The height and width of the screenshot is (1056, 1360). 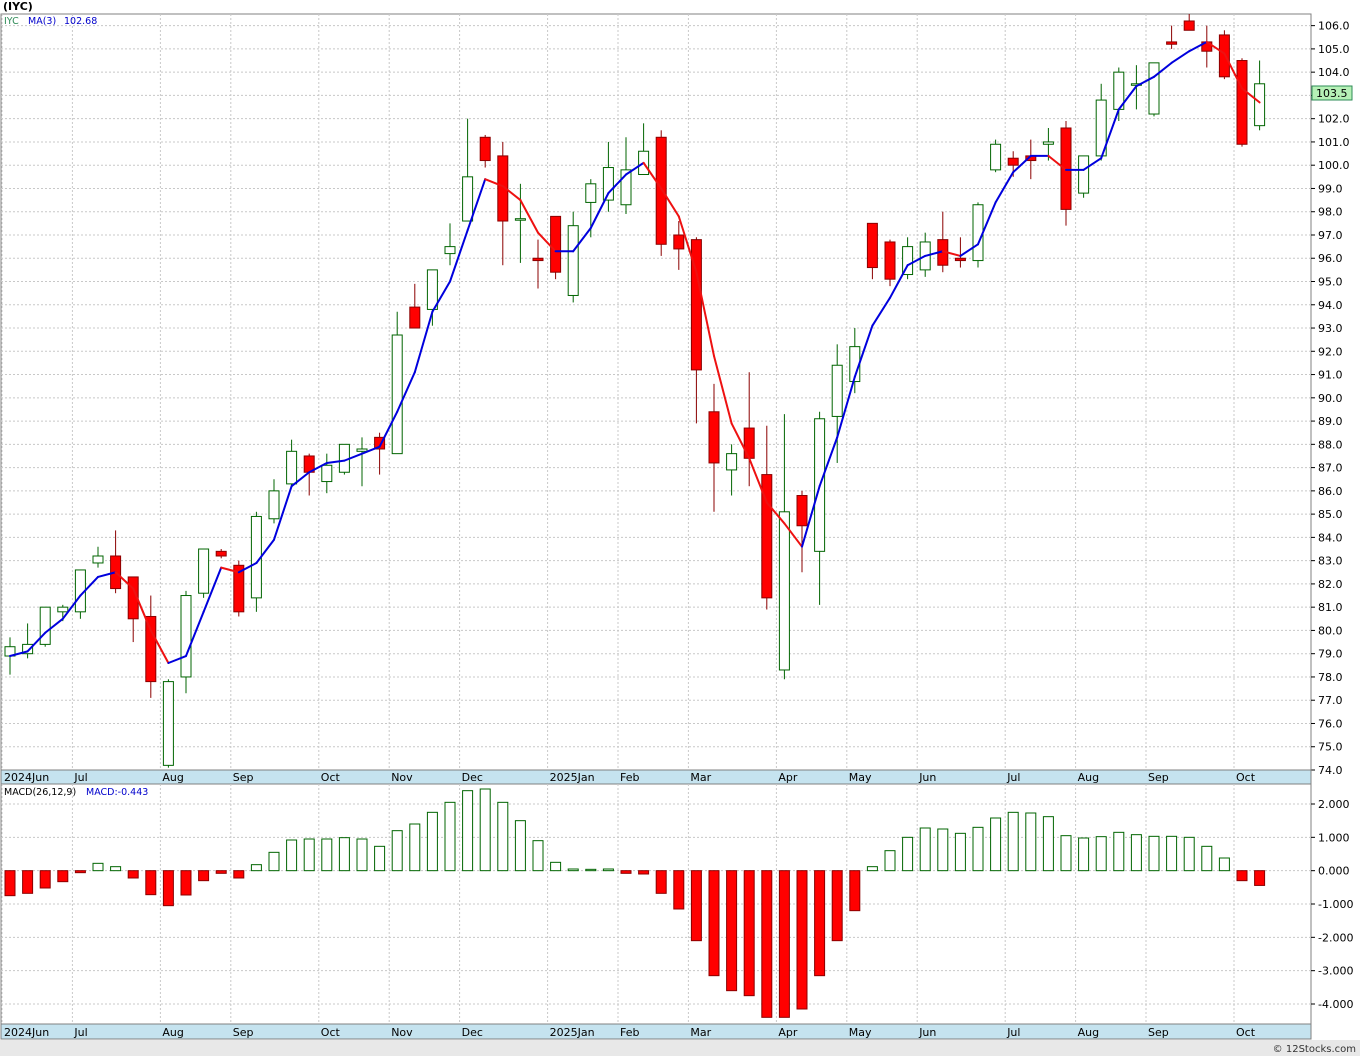 I want to click on macd-value-label: MACD:-0.443, so click(x=117, y=792).